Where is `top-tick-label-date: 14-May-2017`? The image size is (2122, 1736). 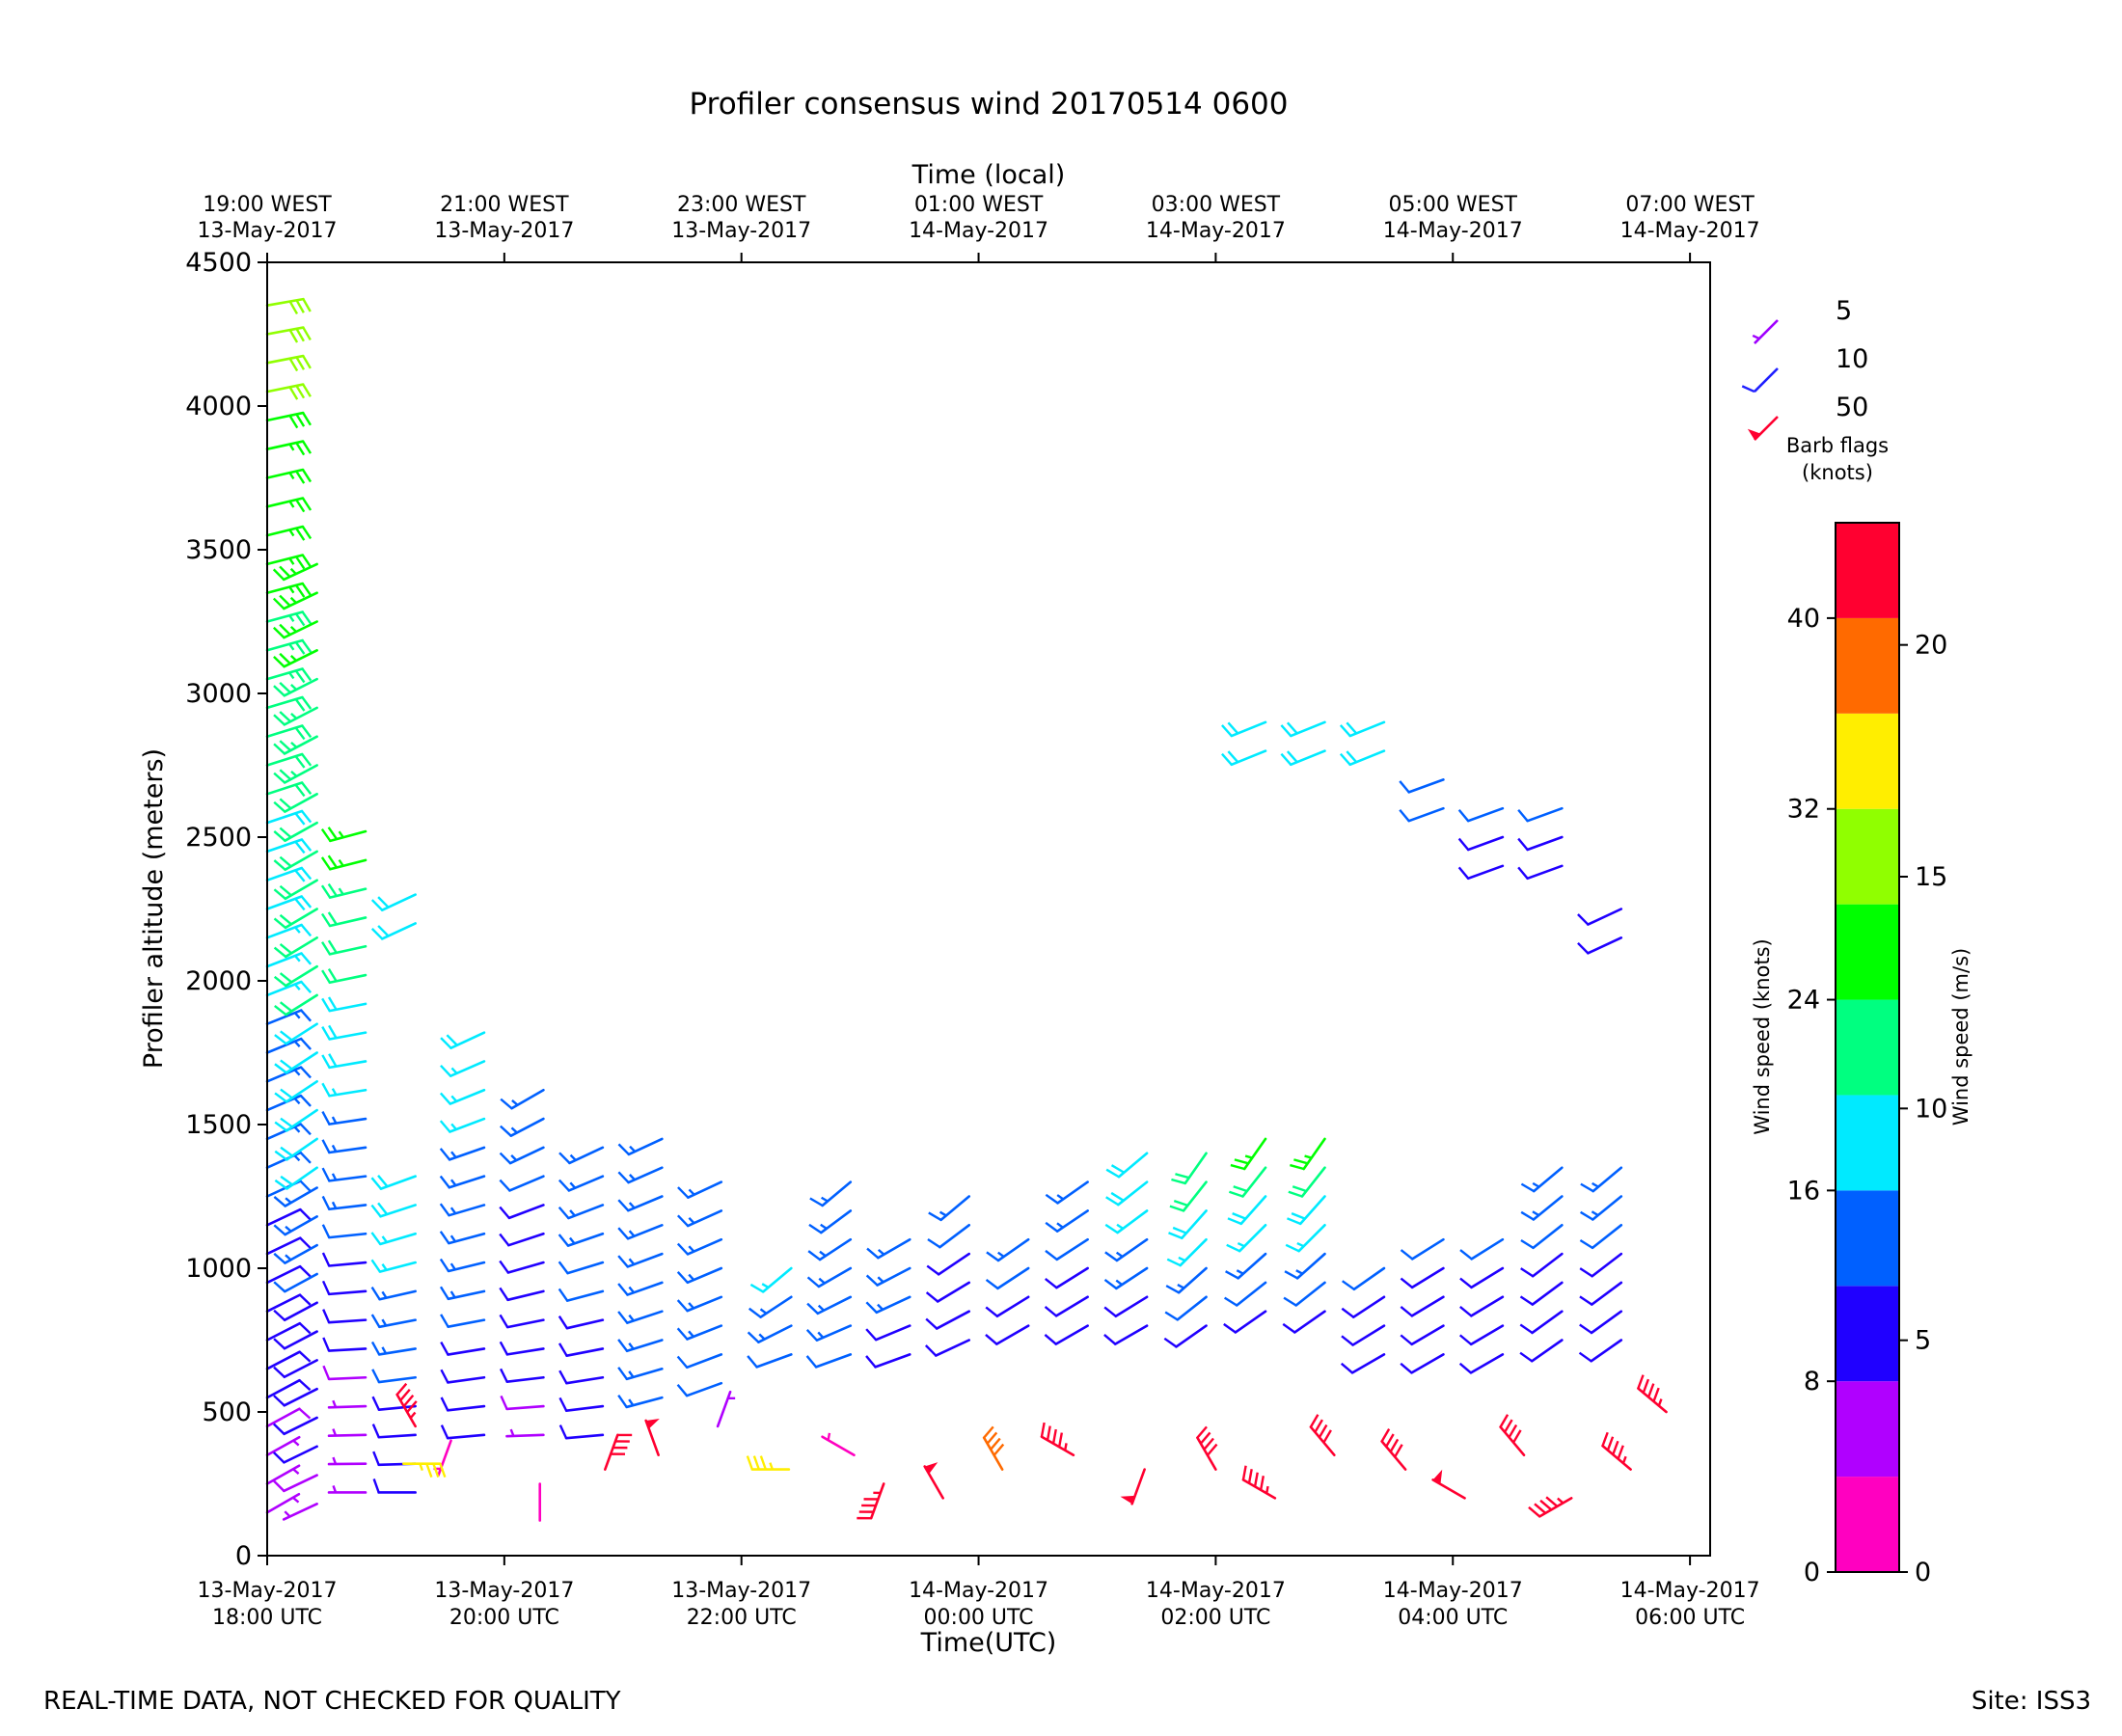 top-tick-label-date: 14-May-2017 is located at coordinates (1690, 231).